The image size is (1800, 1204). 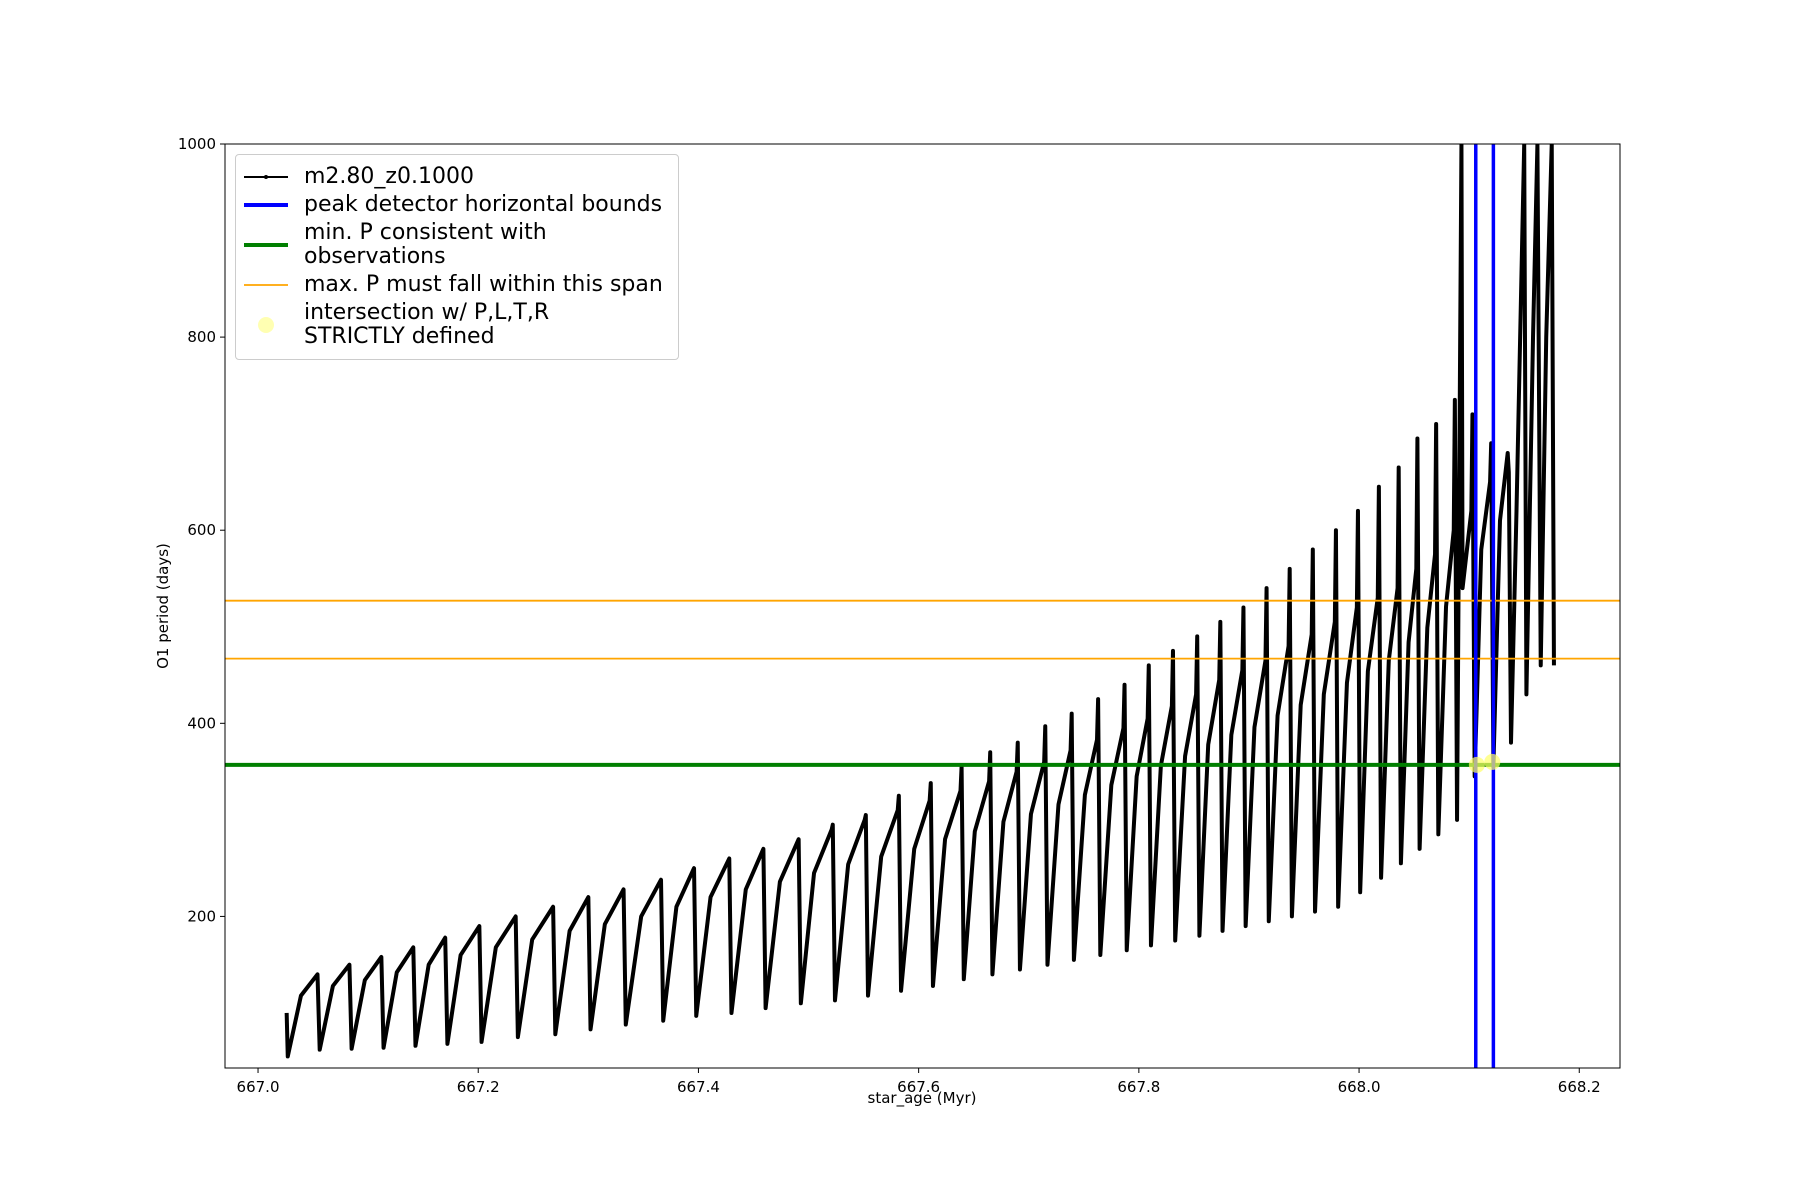 I want to click on legend-item: m2.80_z0.1000, so click(x=457, y=177).